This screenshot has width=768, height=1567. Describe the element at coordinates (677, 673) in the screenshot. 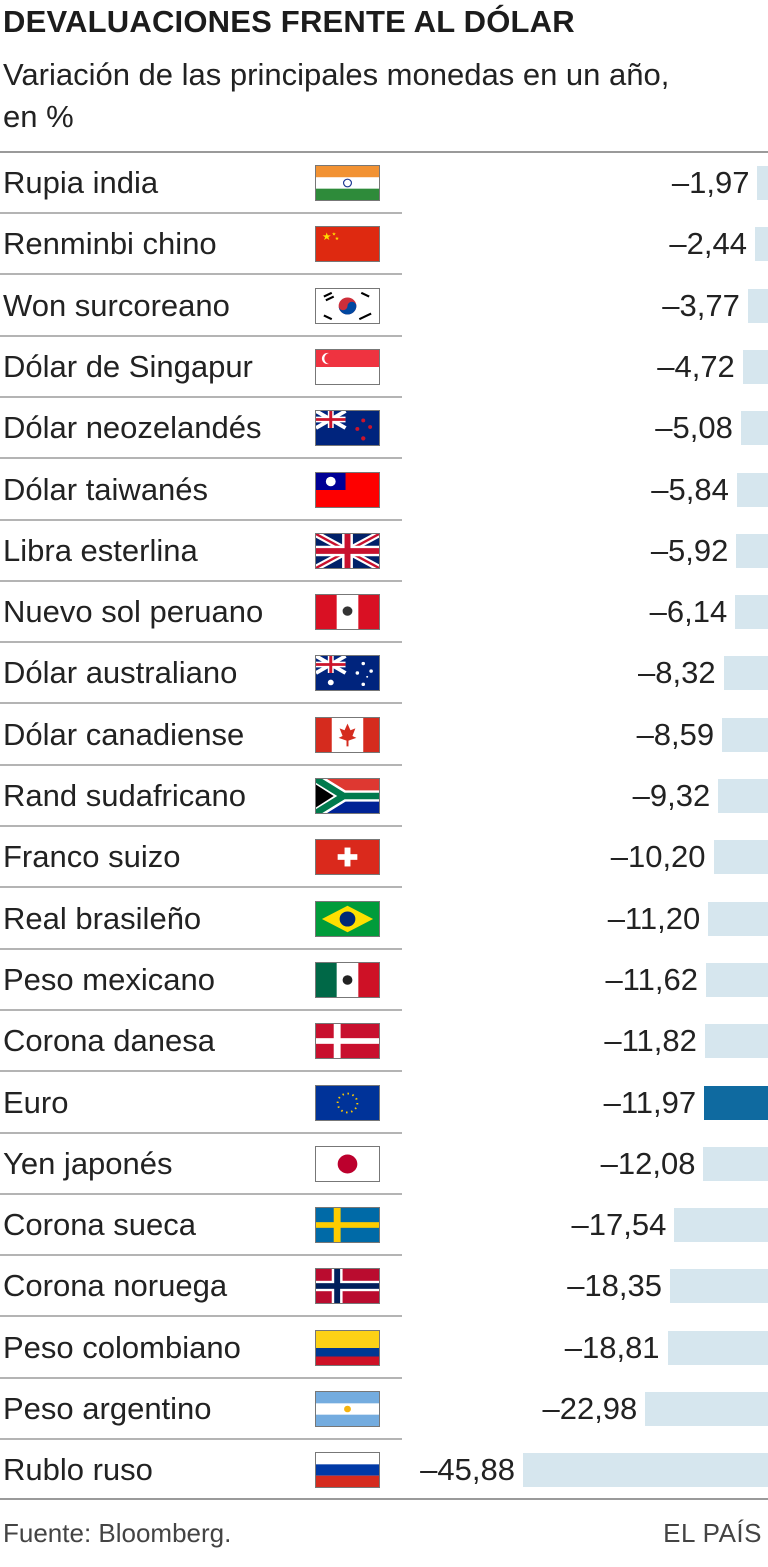

I see `value-label: –8,32` at that location.